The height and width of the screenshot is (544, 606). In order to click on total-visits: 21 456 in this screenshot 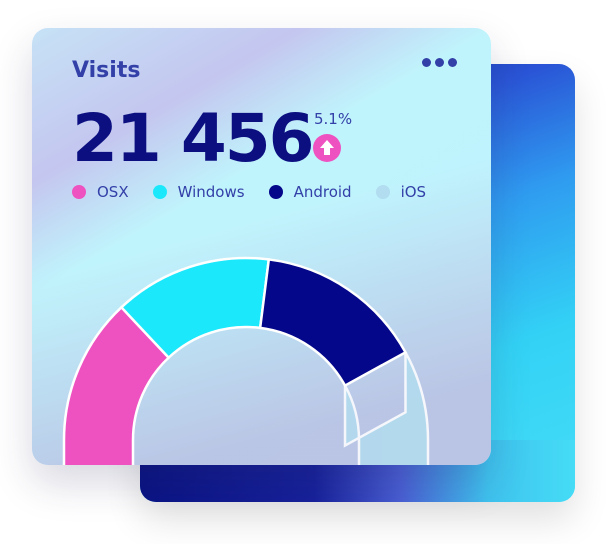, I will do `click(193, 138)`.